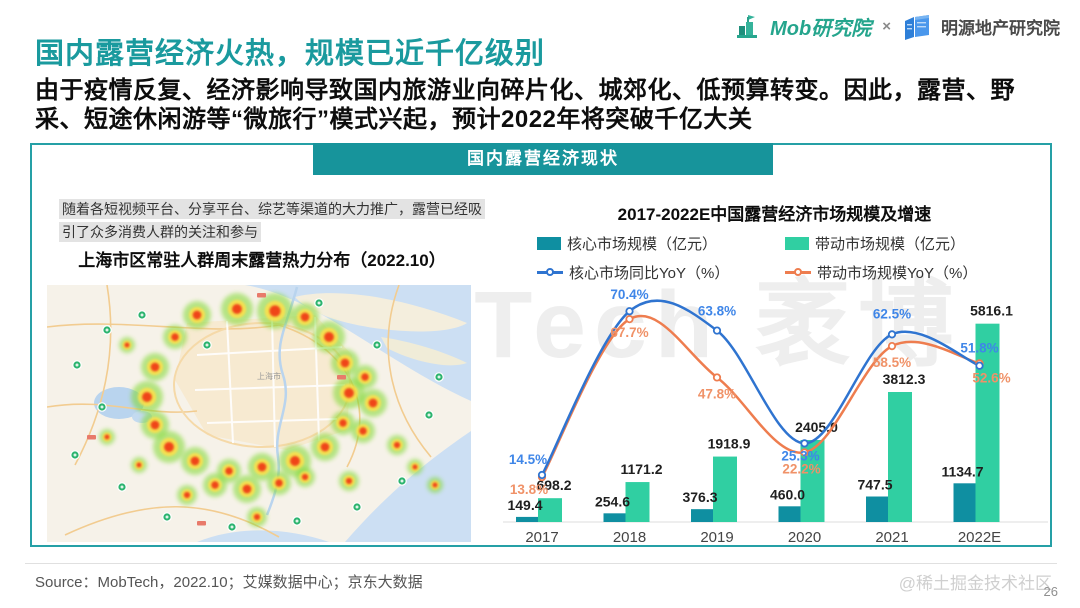 The height and width of the screenshot is (608, 1080). Describe the element at coordinates (408, 486) in the screenshot. I see `map-water-east` at that location.